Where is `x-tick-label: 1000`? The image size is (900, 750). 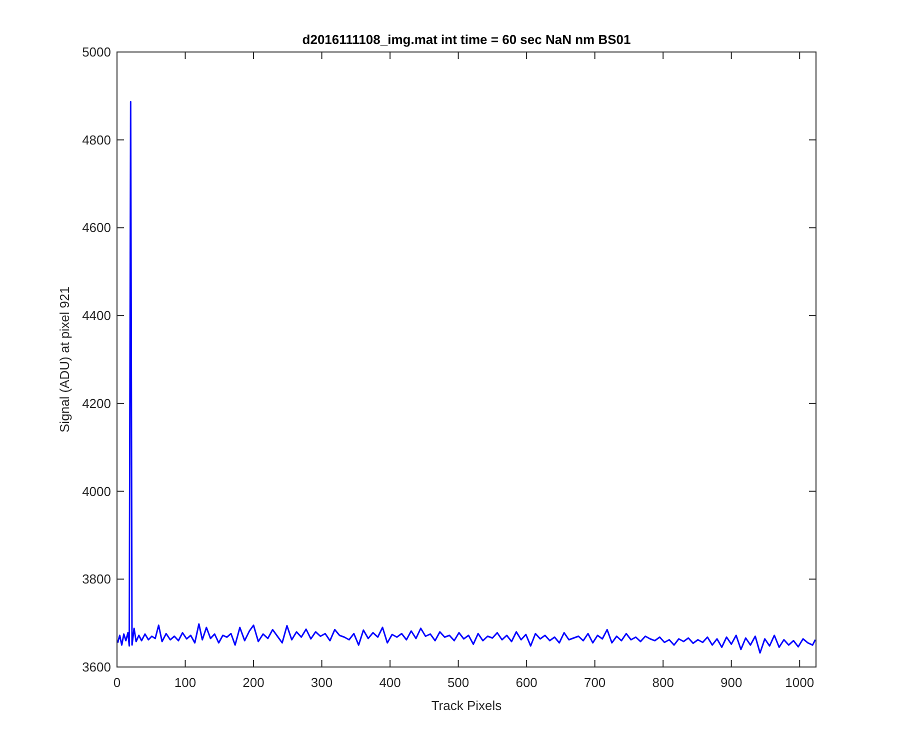
x-tick-label: 1000 is located at coordinates (799, 682).